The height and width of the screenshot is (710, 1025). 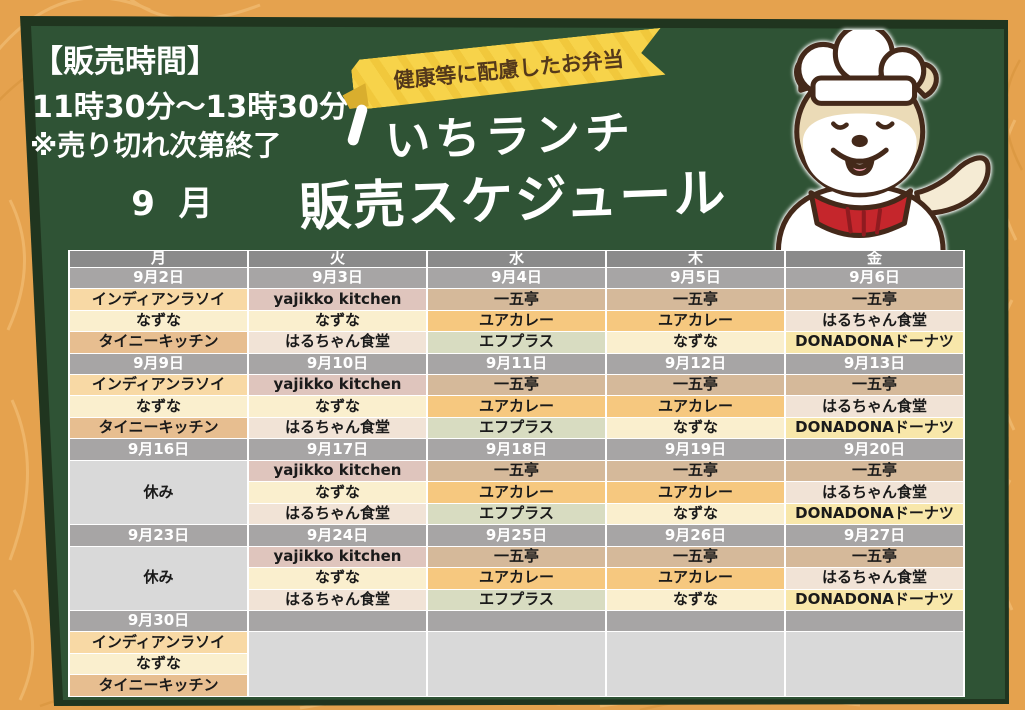 I want to click on day-header-cell: 金, so click(x=874, y=259).